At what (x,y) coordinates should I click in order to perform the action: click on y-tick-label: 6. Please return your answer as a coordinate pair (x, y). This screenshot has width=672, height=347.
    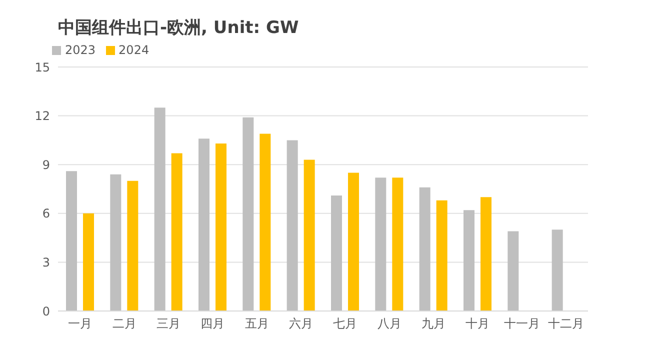
    Looking at the image, I should click on (46, 213).